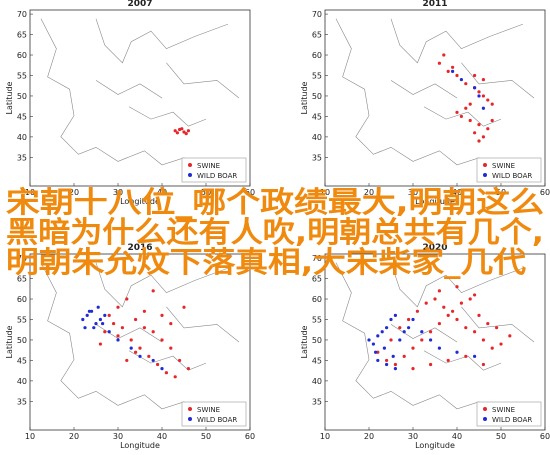 The image size is (550, 455). I want to click on legend-label: WILD BOAR, so click(512, 176).